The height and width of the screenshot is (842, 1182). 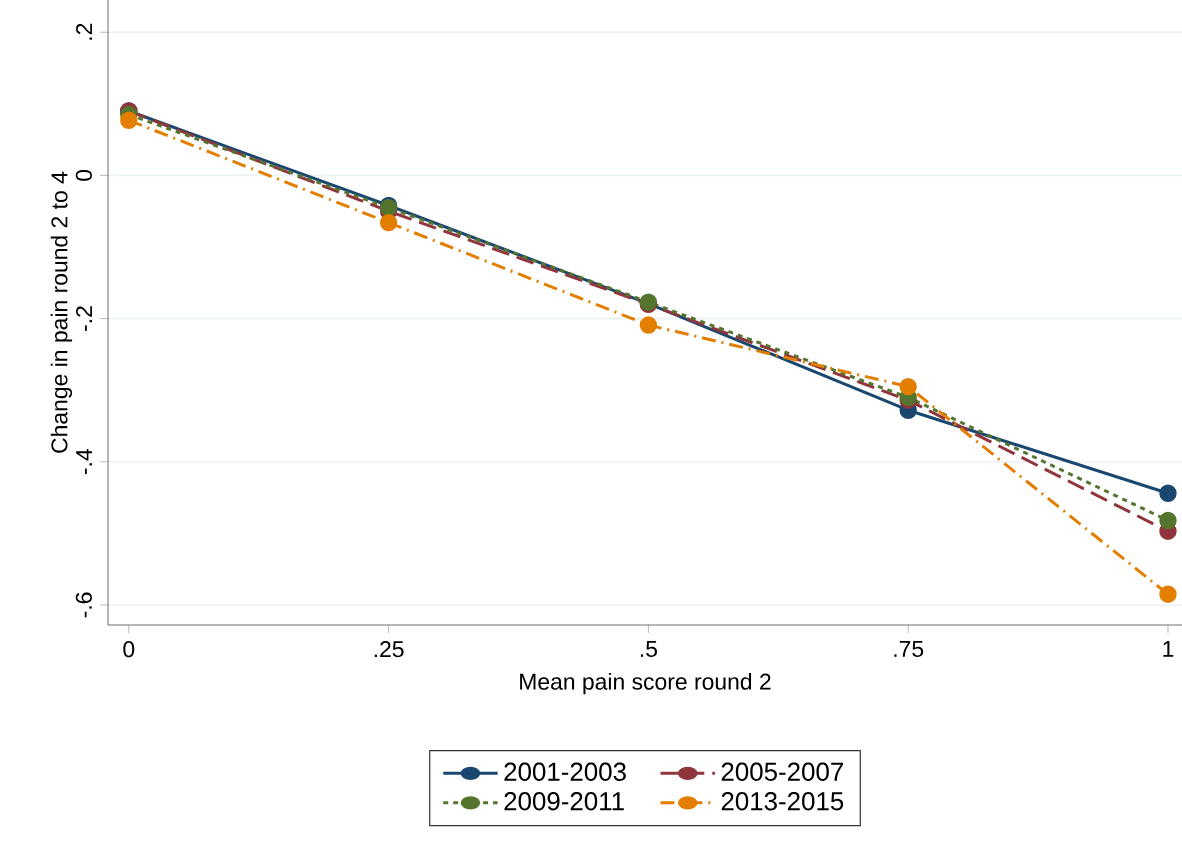 What do you see at coordinates (61, 312) in the screenshot?
I see `y-axis-title: Change in pain round 2 to 4` at bounding box center [61, 312].